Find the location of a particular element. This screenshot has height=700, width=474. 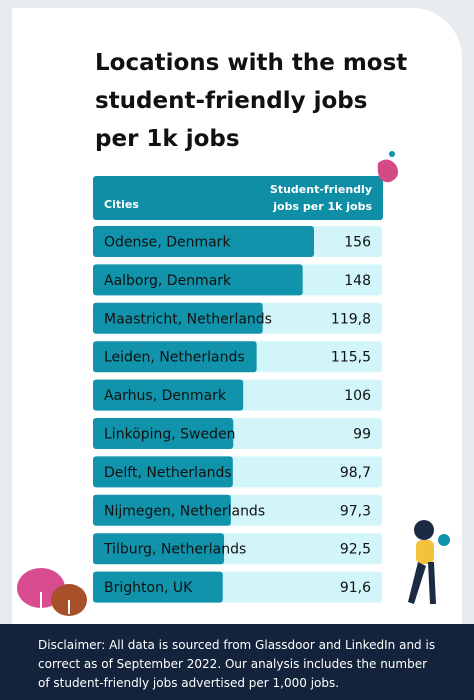

value-label: 98,7 is located at coordinates (355, 473).